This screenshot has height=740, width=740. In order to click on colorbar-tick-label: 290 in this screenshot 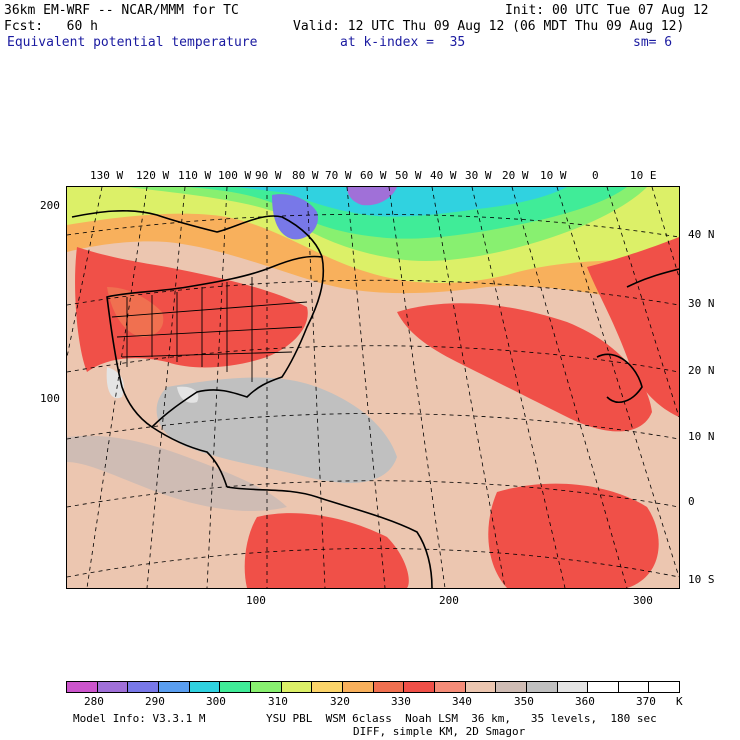, I will do `click(155, 701)`.